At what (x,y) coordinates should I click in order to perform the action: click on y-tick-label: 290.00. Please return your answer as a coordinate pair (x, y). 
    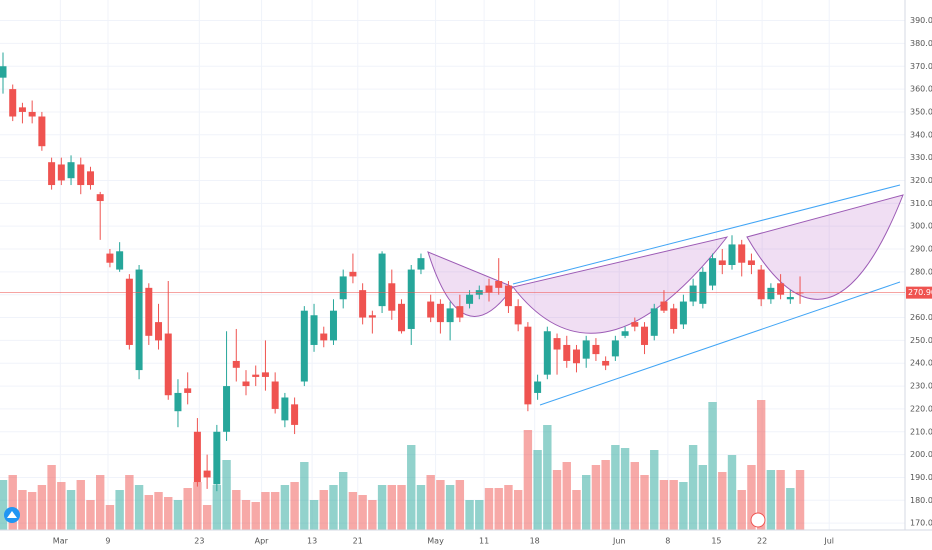
    Looking at the image, I should click on (921, 249).